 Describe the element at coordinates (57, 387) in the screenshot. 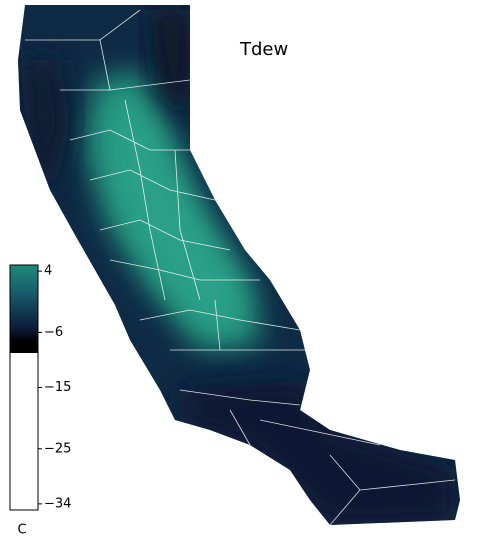

I see `colorbar-tick-label: −15` at that location.